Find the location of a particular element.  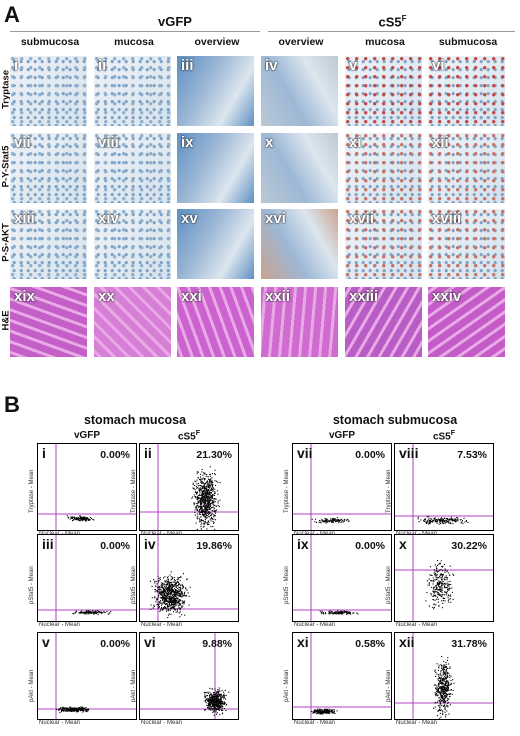

plot-number: vi is located at coordinates (150, 642).